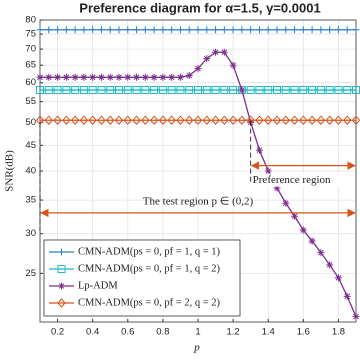  What do you see at coordinates (197, 332) in the screenshot?
I see `x-tick-label: 1` at bounding box center [197, 332].